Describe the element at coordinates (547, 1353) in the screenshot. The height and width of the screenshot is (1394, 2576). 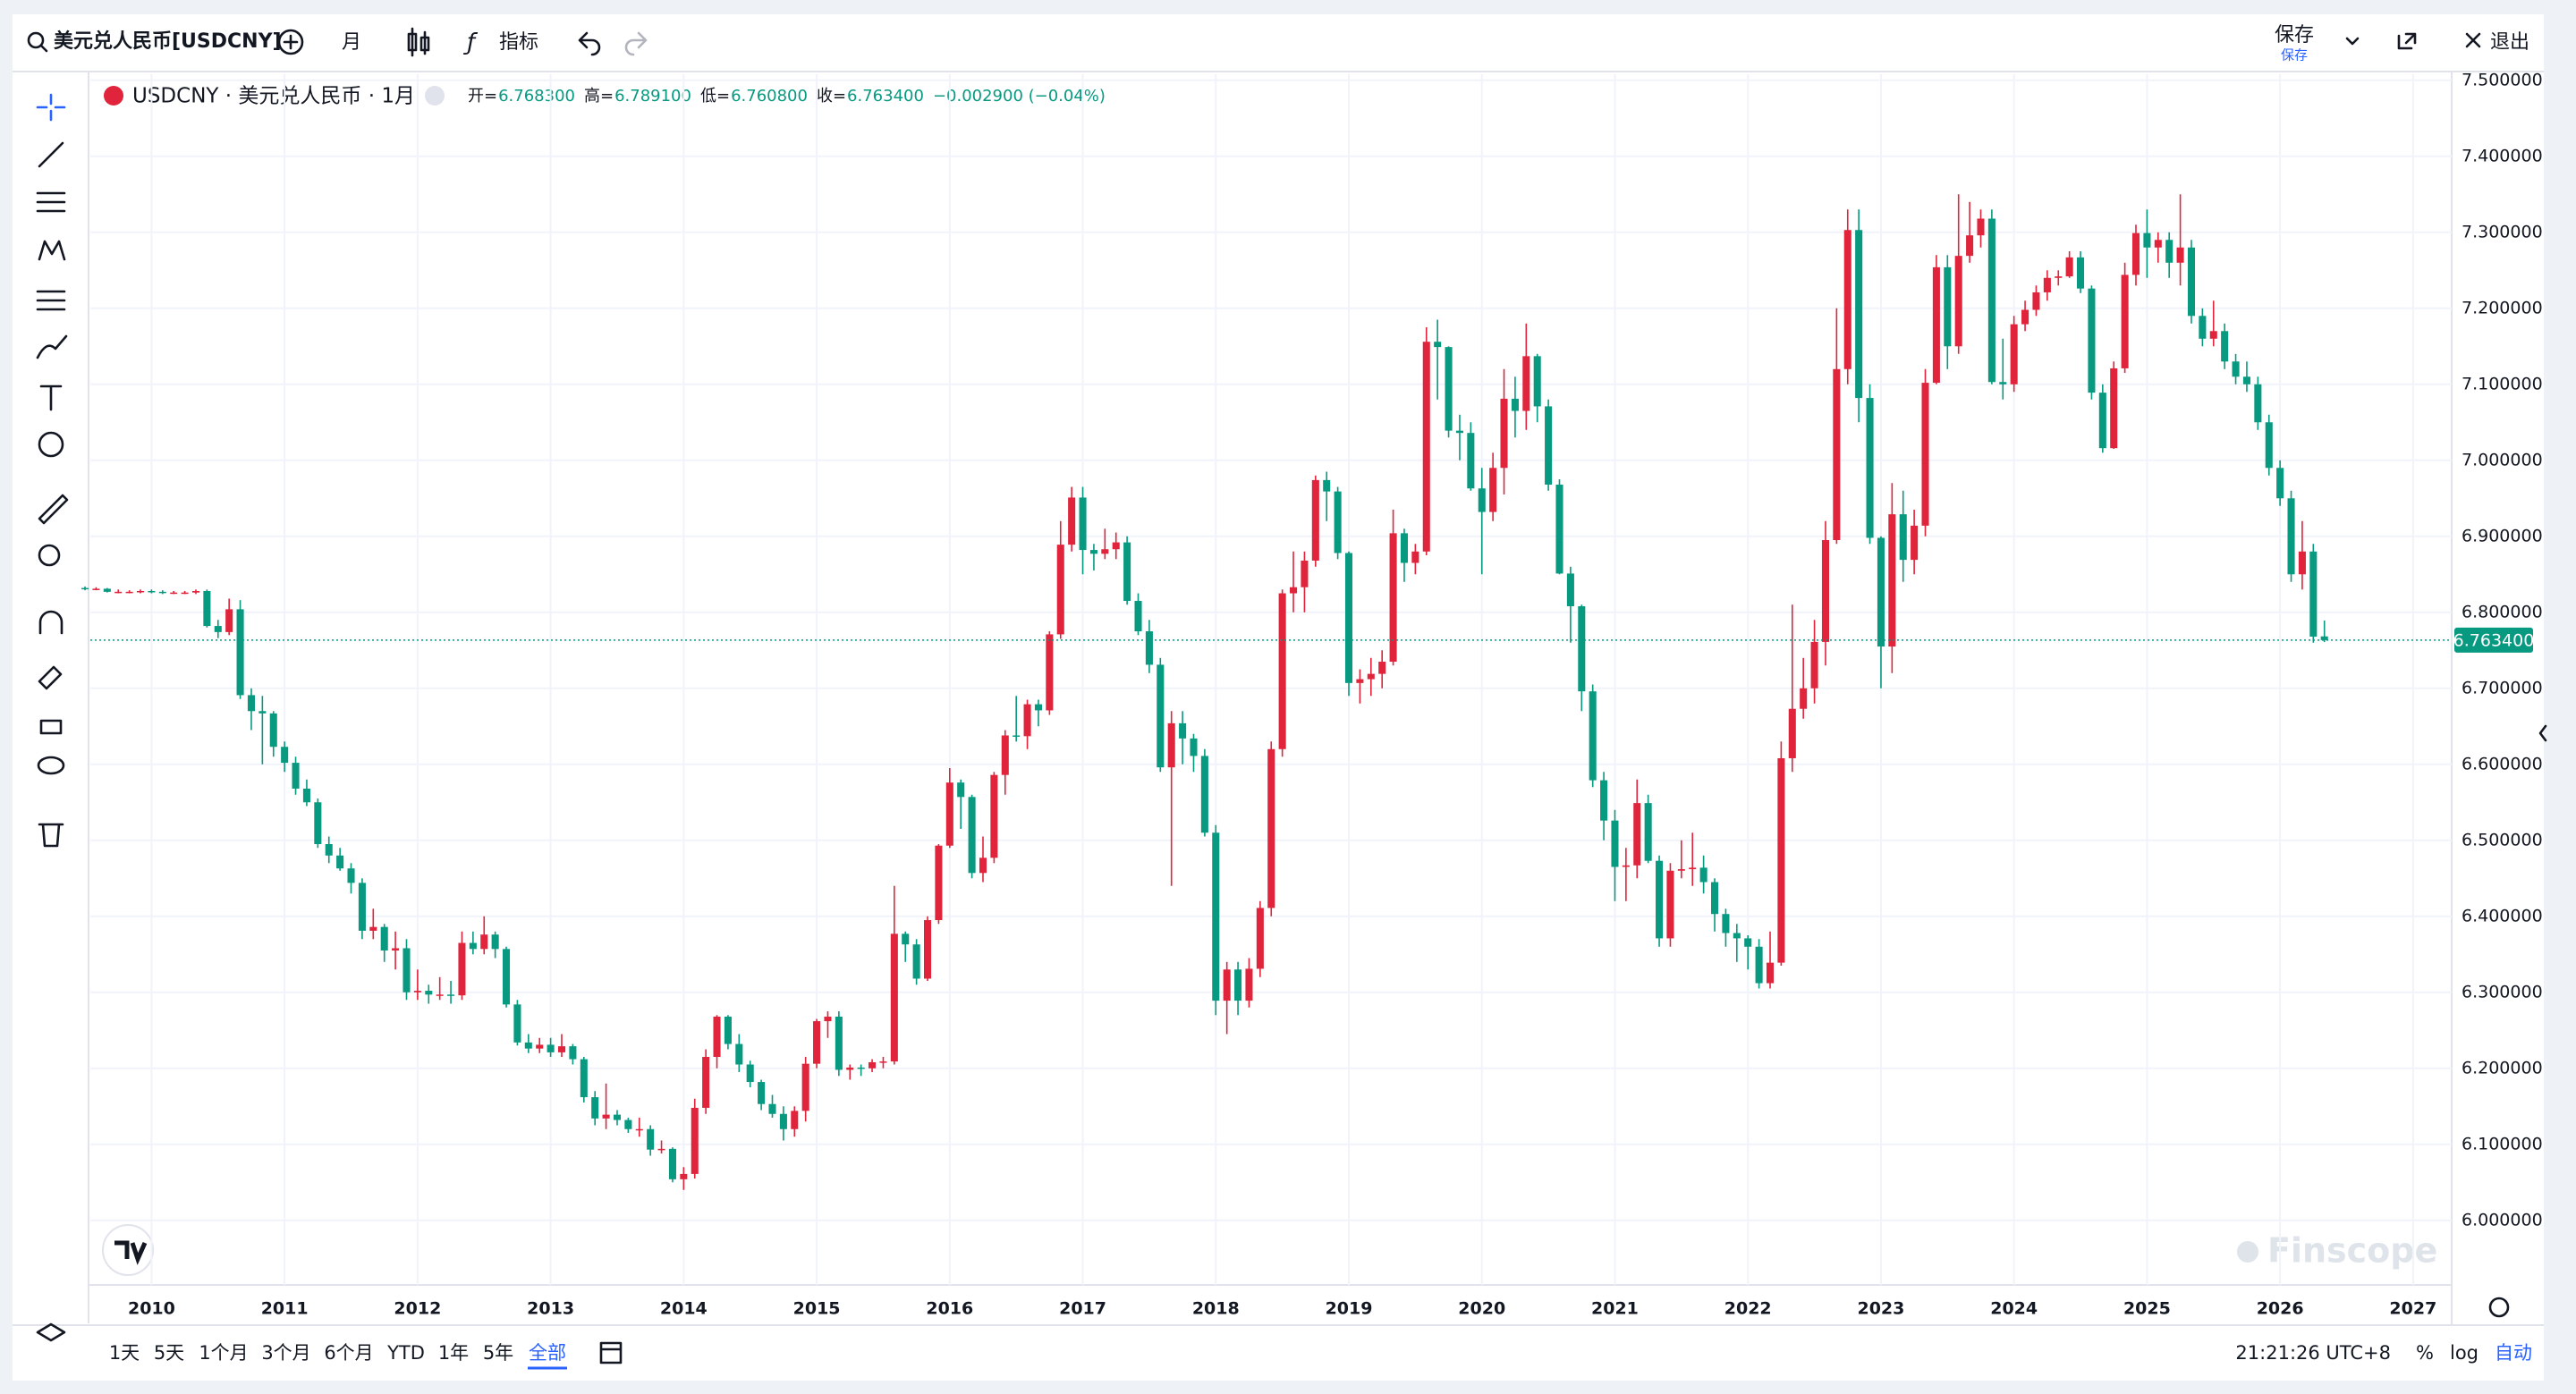
I see `range-button: 全部` at that location.